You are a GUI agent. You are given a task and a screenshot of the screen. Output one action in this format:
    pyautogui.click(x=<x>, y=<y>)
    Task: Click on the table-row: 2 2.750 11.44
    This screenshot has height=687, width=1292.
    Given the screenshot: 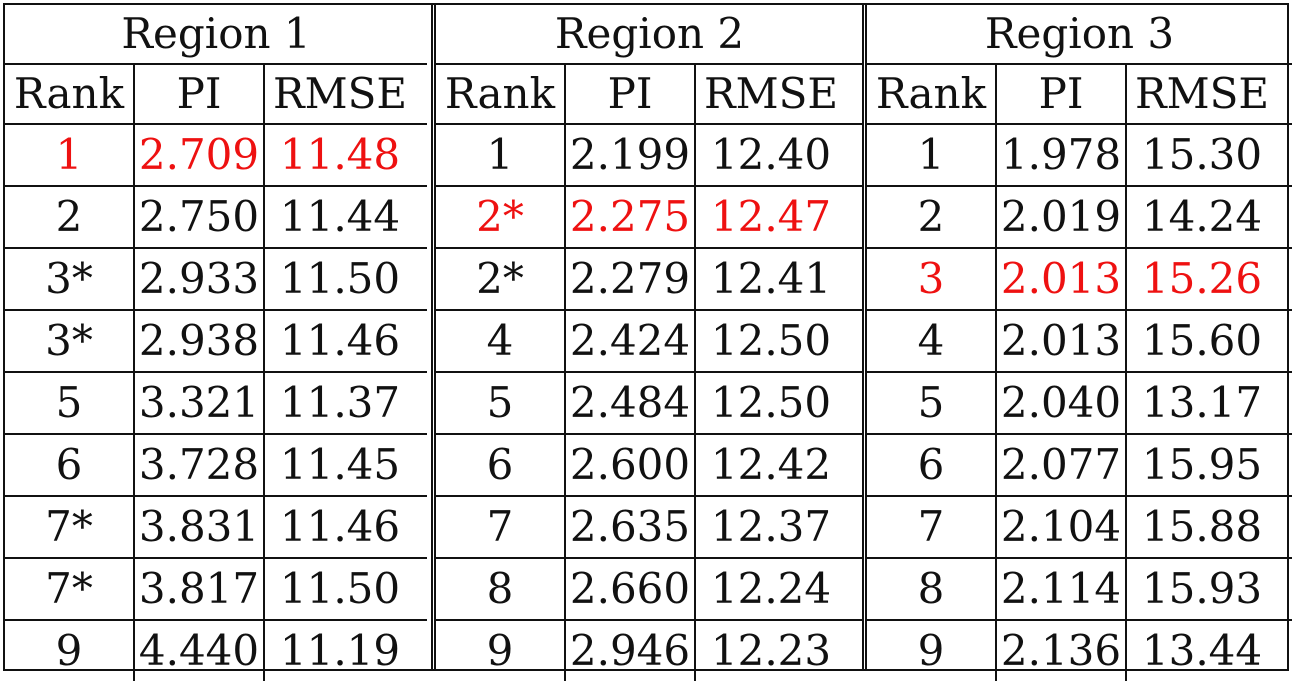 What is the action you would take?
    pyautogui.click(x=216, y=218)
    